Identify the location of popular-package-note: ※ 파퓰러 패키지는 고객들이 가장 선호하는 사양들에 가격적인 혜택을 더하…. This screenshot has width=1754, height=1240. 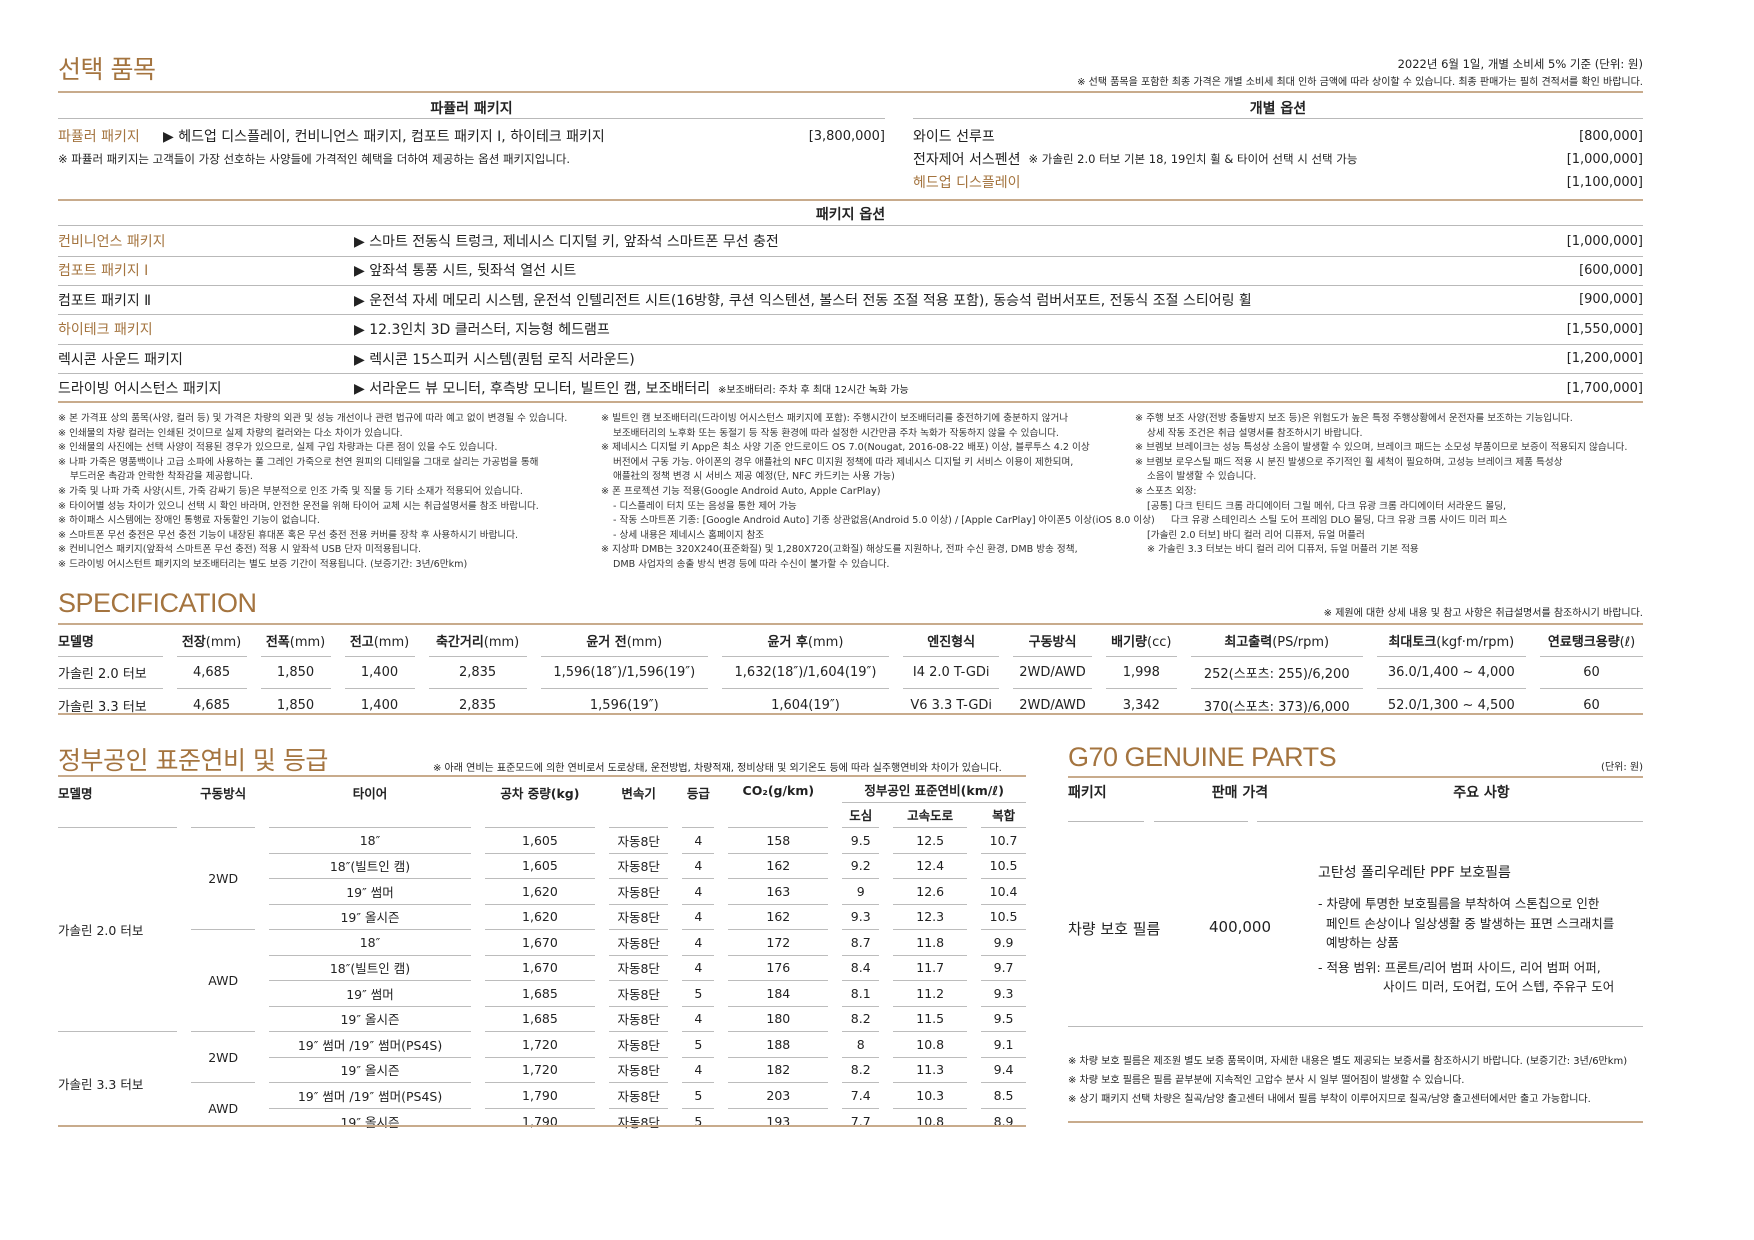
(314, 159).